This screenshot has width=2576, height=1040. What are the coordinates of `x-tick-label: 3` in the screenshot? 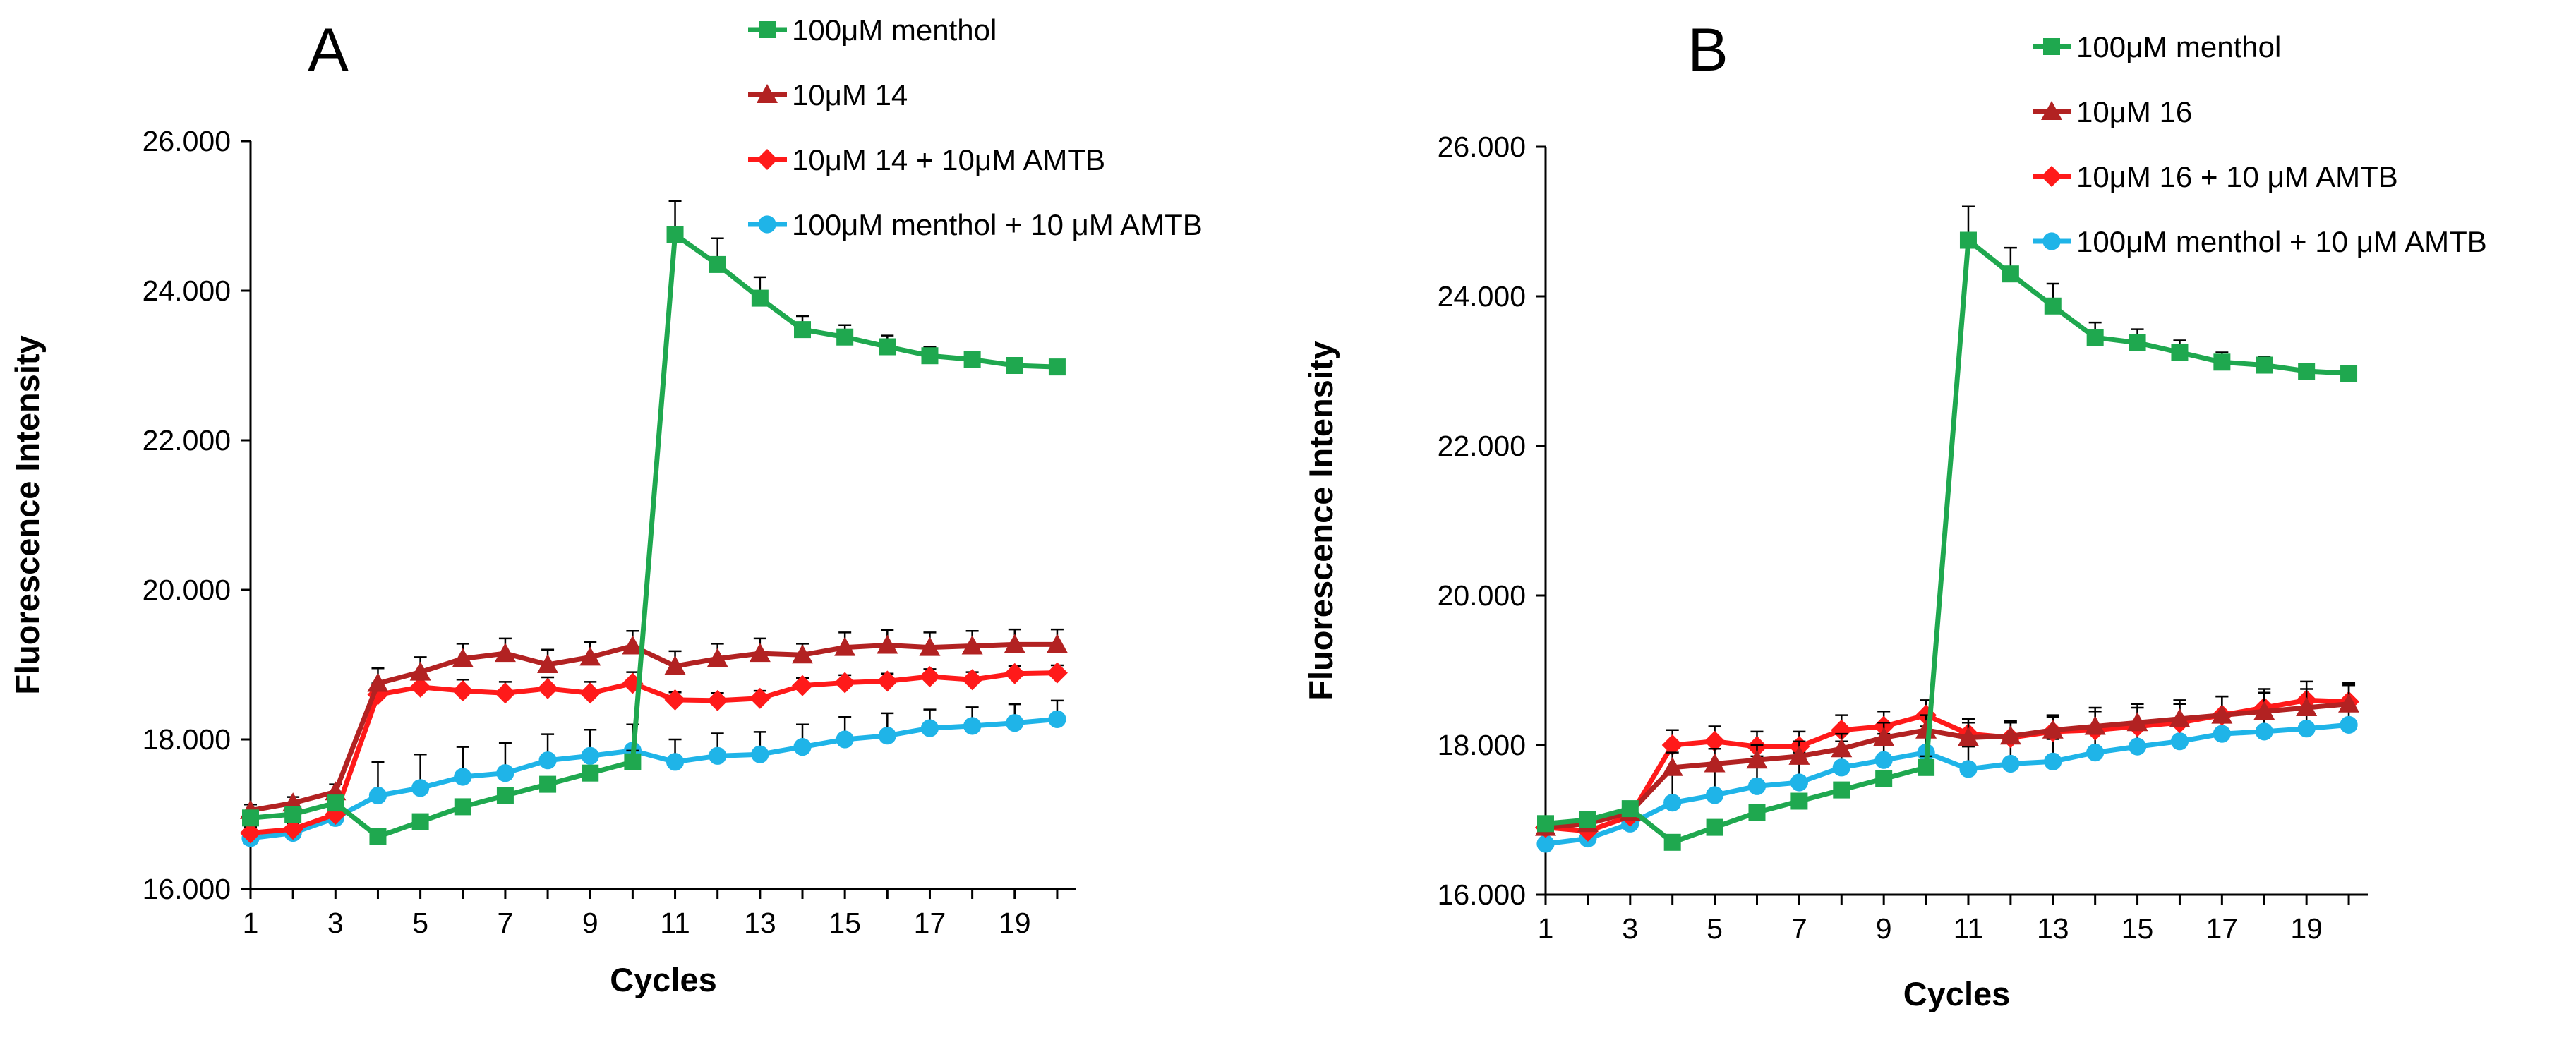 It's located at (335, 923).